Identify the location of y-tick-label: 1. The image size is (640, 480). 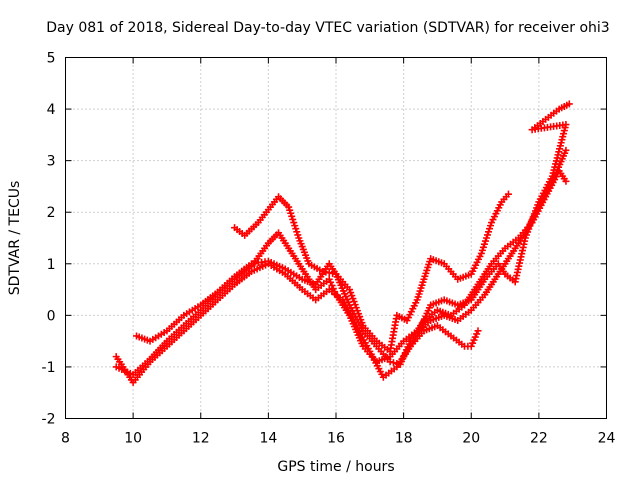
(51, 265).